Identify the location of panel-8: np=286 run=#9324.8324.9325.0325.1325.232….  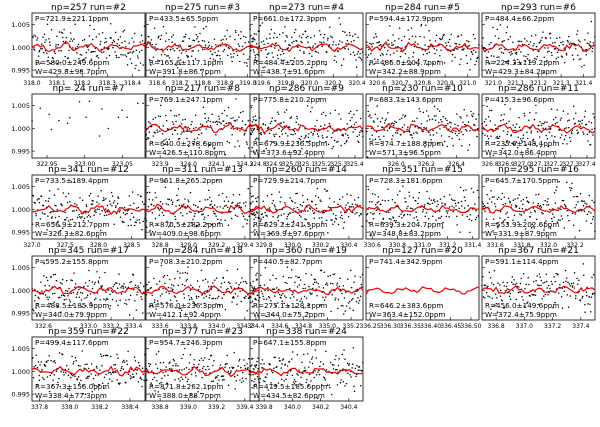
(306, 126).